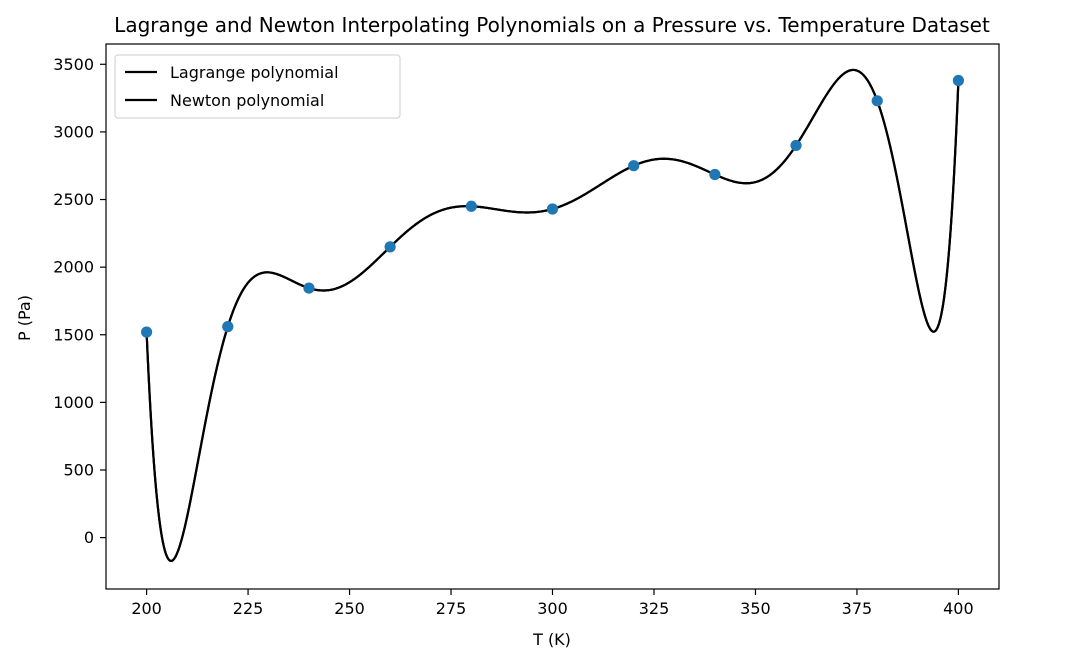 This screenshot has width=1092, height=663. What do you see at coordinates (73, 199) in the screenshot?
I see `y-tick-label: 2500` at bounding box center [73, 199].